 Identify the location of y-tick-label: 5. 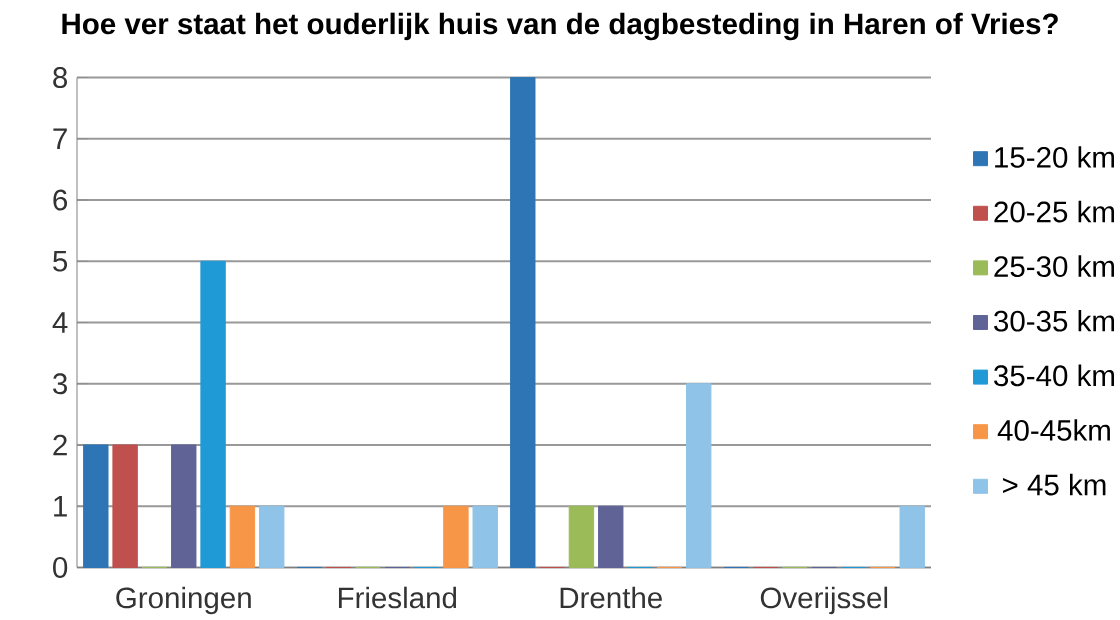
(60, 261).